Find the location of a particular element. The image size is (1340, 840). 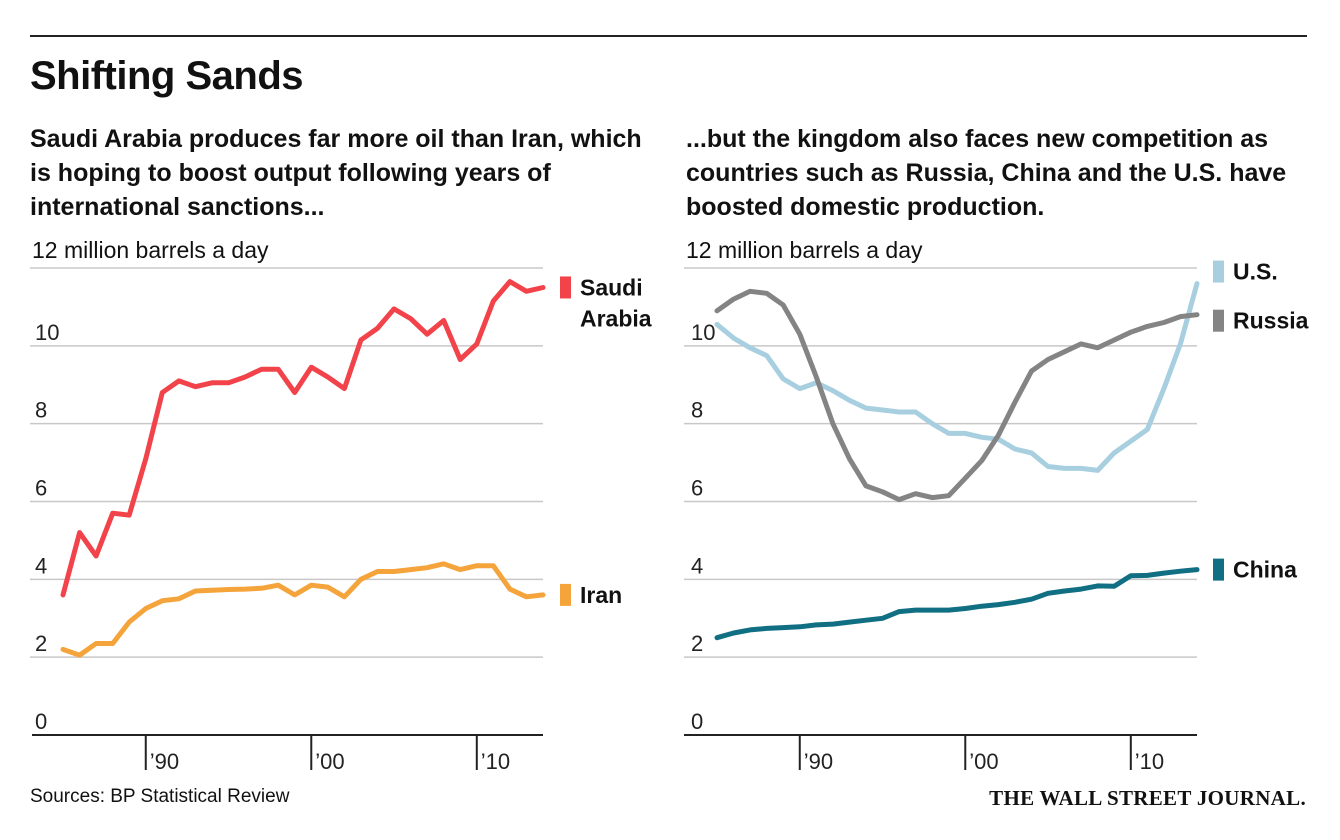

china-series-label: China is located at coordinates (1265, 570).